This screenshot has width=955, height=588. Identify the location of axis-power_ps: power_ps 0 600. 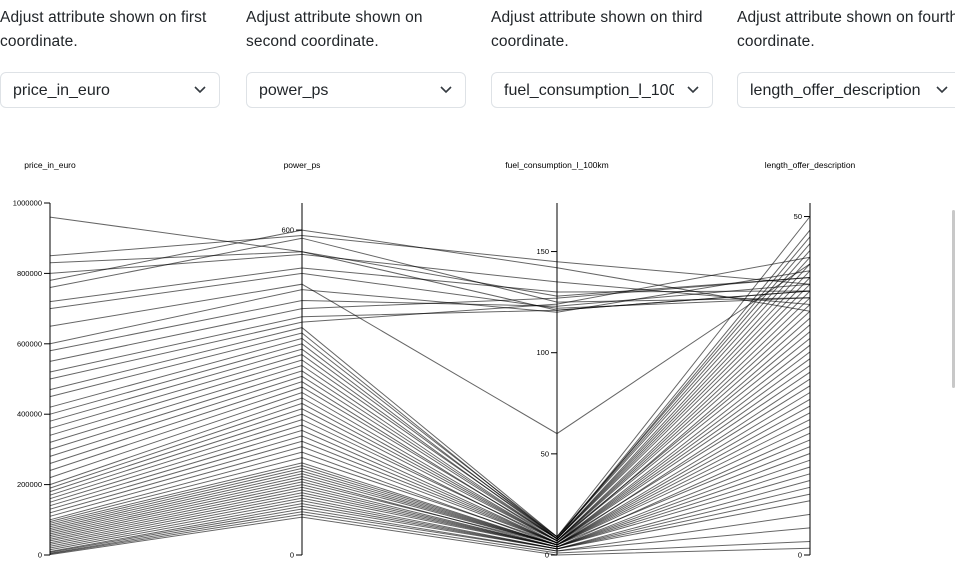
(300, 360).